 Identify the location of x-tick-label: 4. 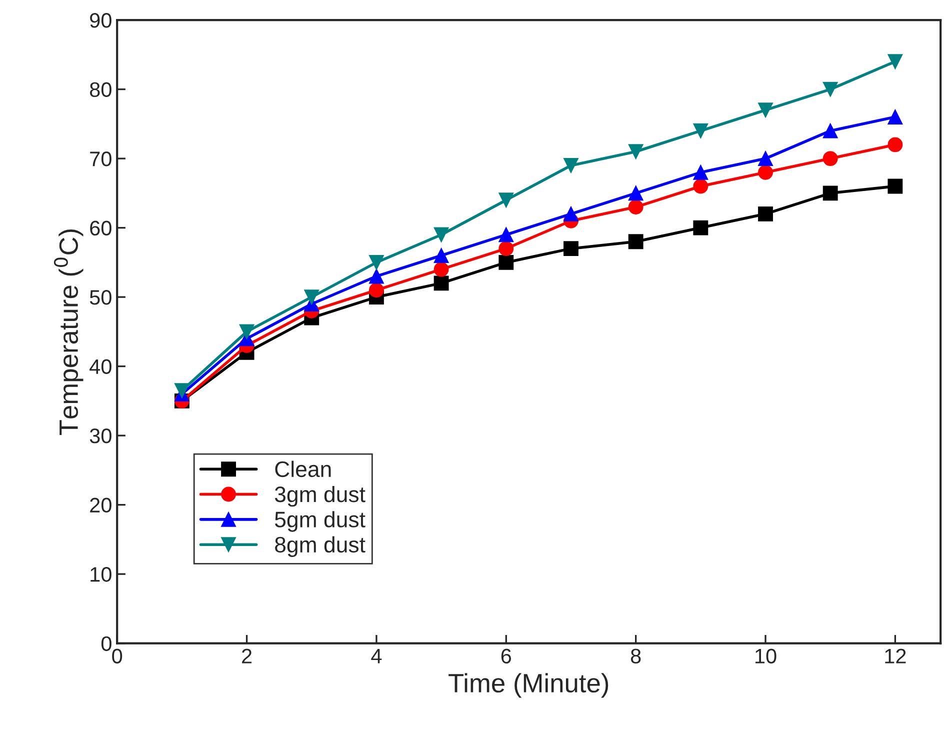
(376, 656).